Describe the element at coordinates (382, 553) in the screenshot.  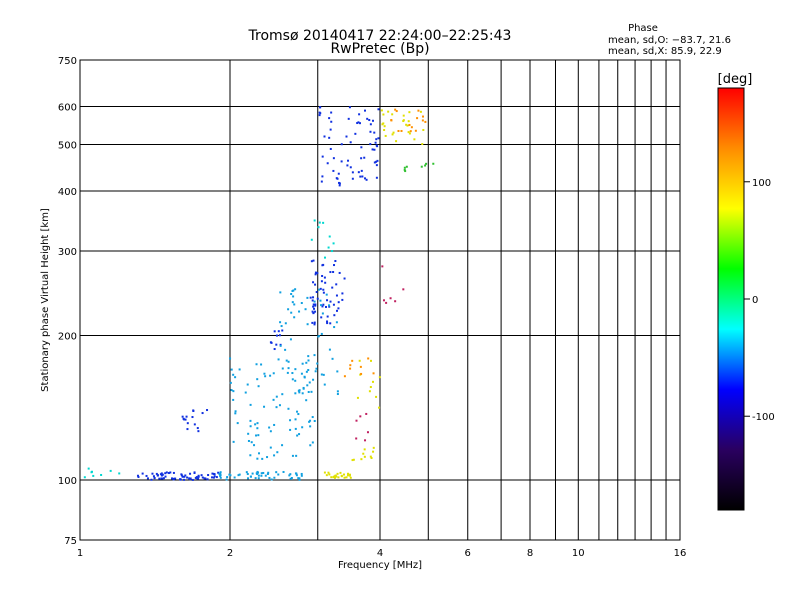
I see `x-axis-ticks: 1 2 4 6 8 10 16` at that location.